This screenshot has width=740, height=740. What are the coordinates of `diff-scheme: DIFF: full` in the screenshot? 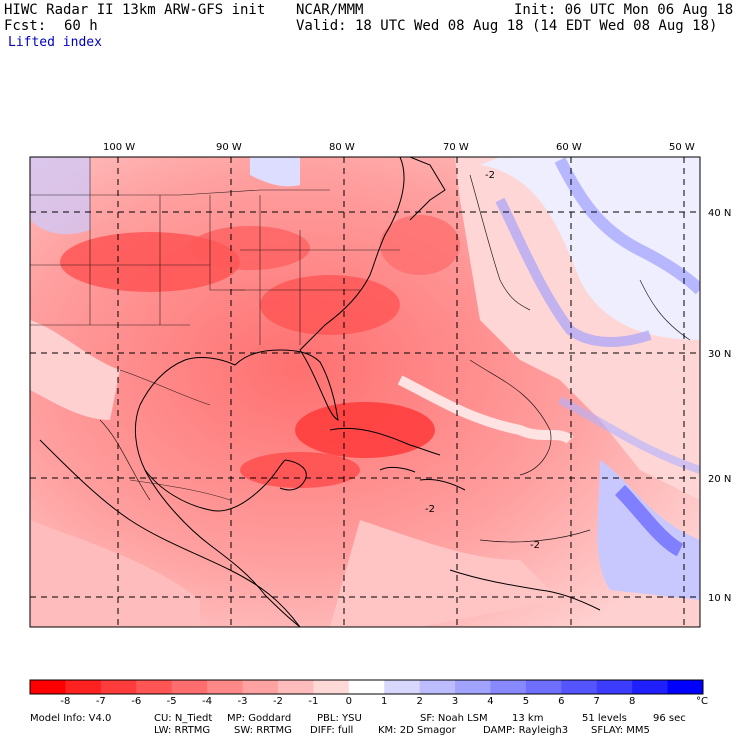 It's located at (332, 730).